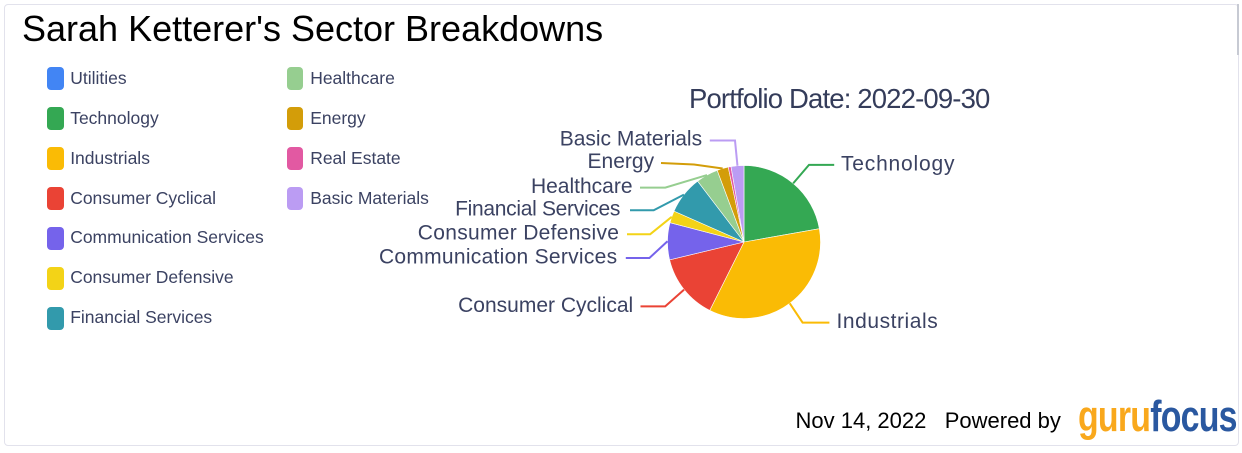  I want to click on svg-text: Financial Services, so click(537, 209).